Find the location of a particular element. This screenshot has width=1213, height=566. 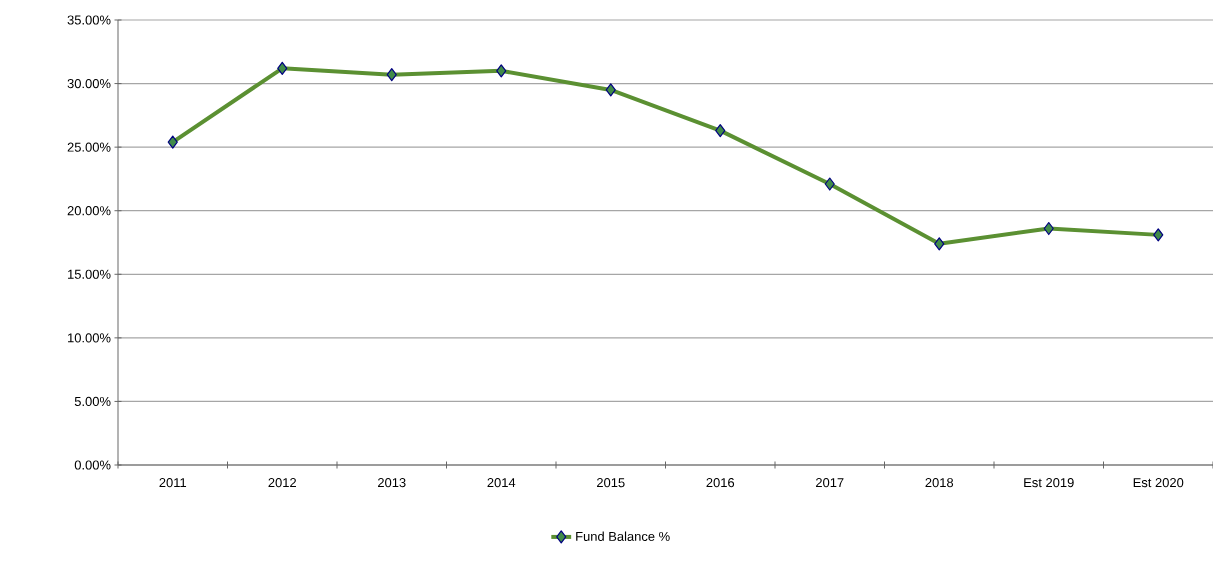

x-tick-label: 2018 is located at coordinates (939, 483).